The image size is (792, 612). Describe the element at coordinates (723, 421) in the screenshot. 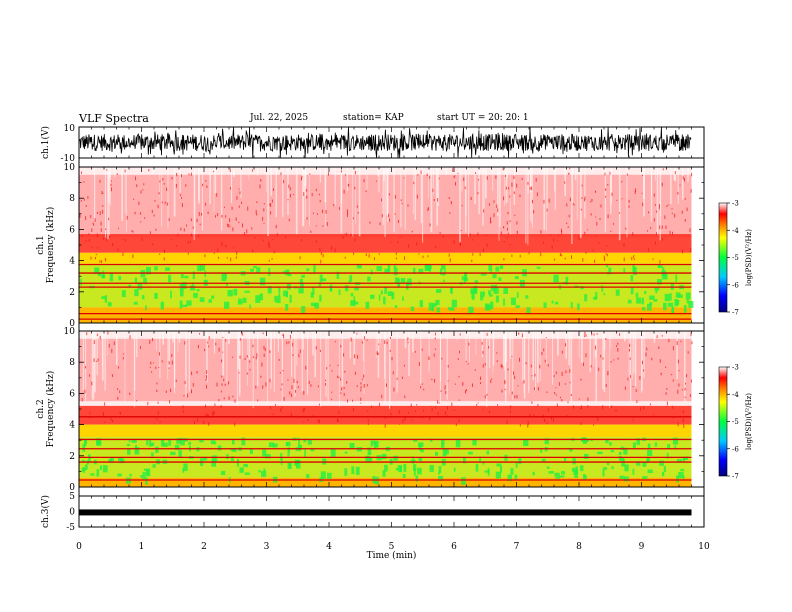

I see `ch2-spectrogram-colorbar` at that location.